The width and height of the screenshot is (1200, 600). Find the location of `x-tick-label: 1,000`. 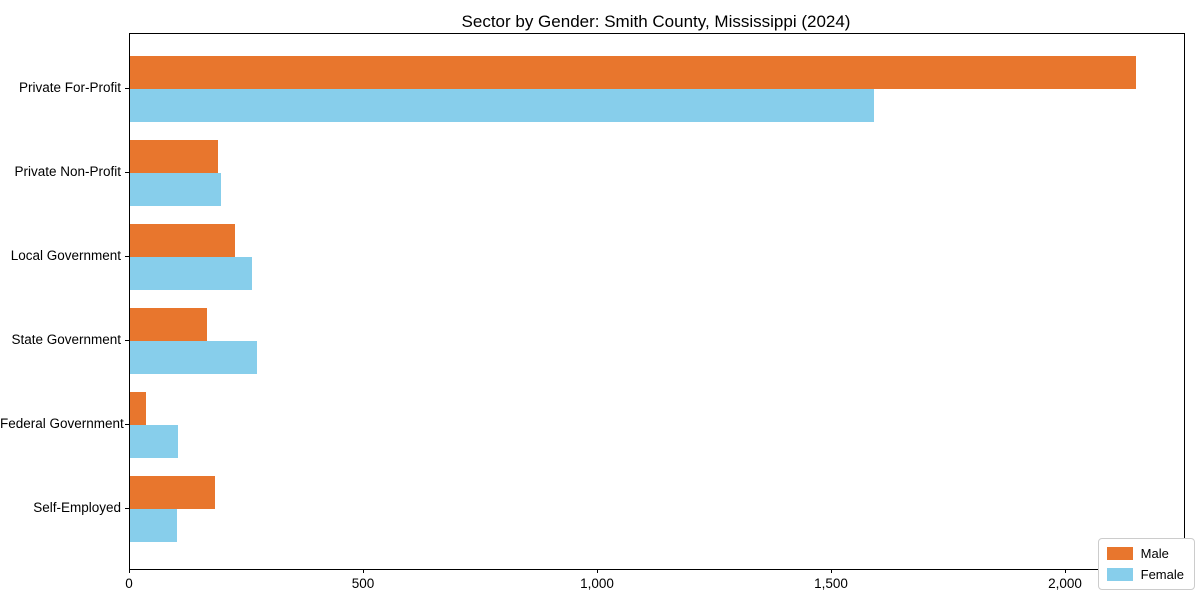

x-tick-label: 1,000 is located at coordinates (597, 583).